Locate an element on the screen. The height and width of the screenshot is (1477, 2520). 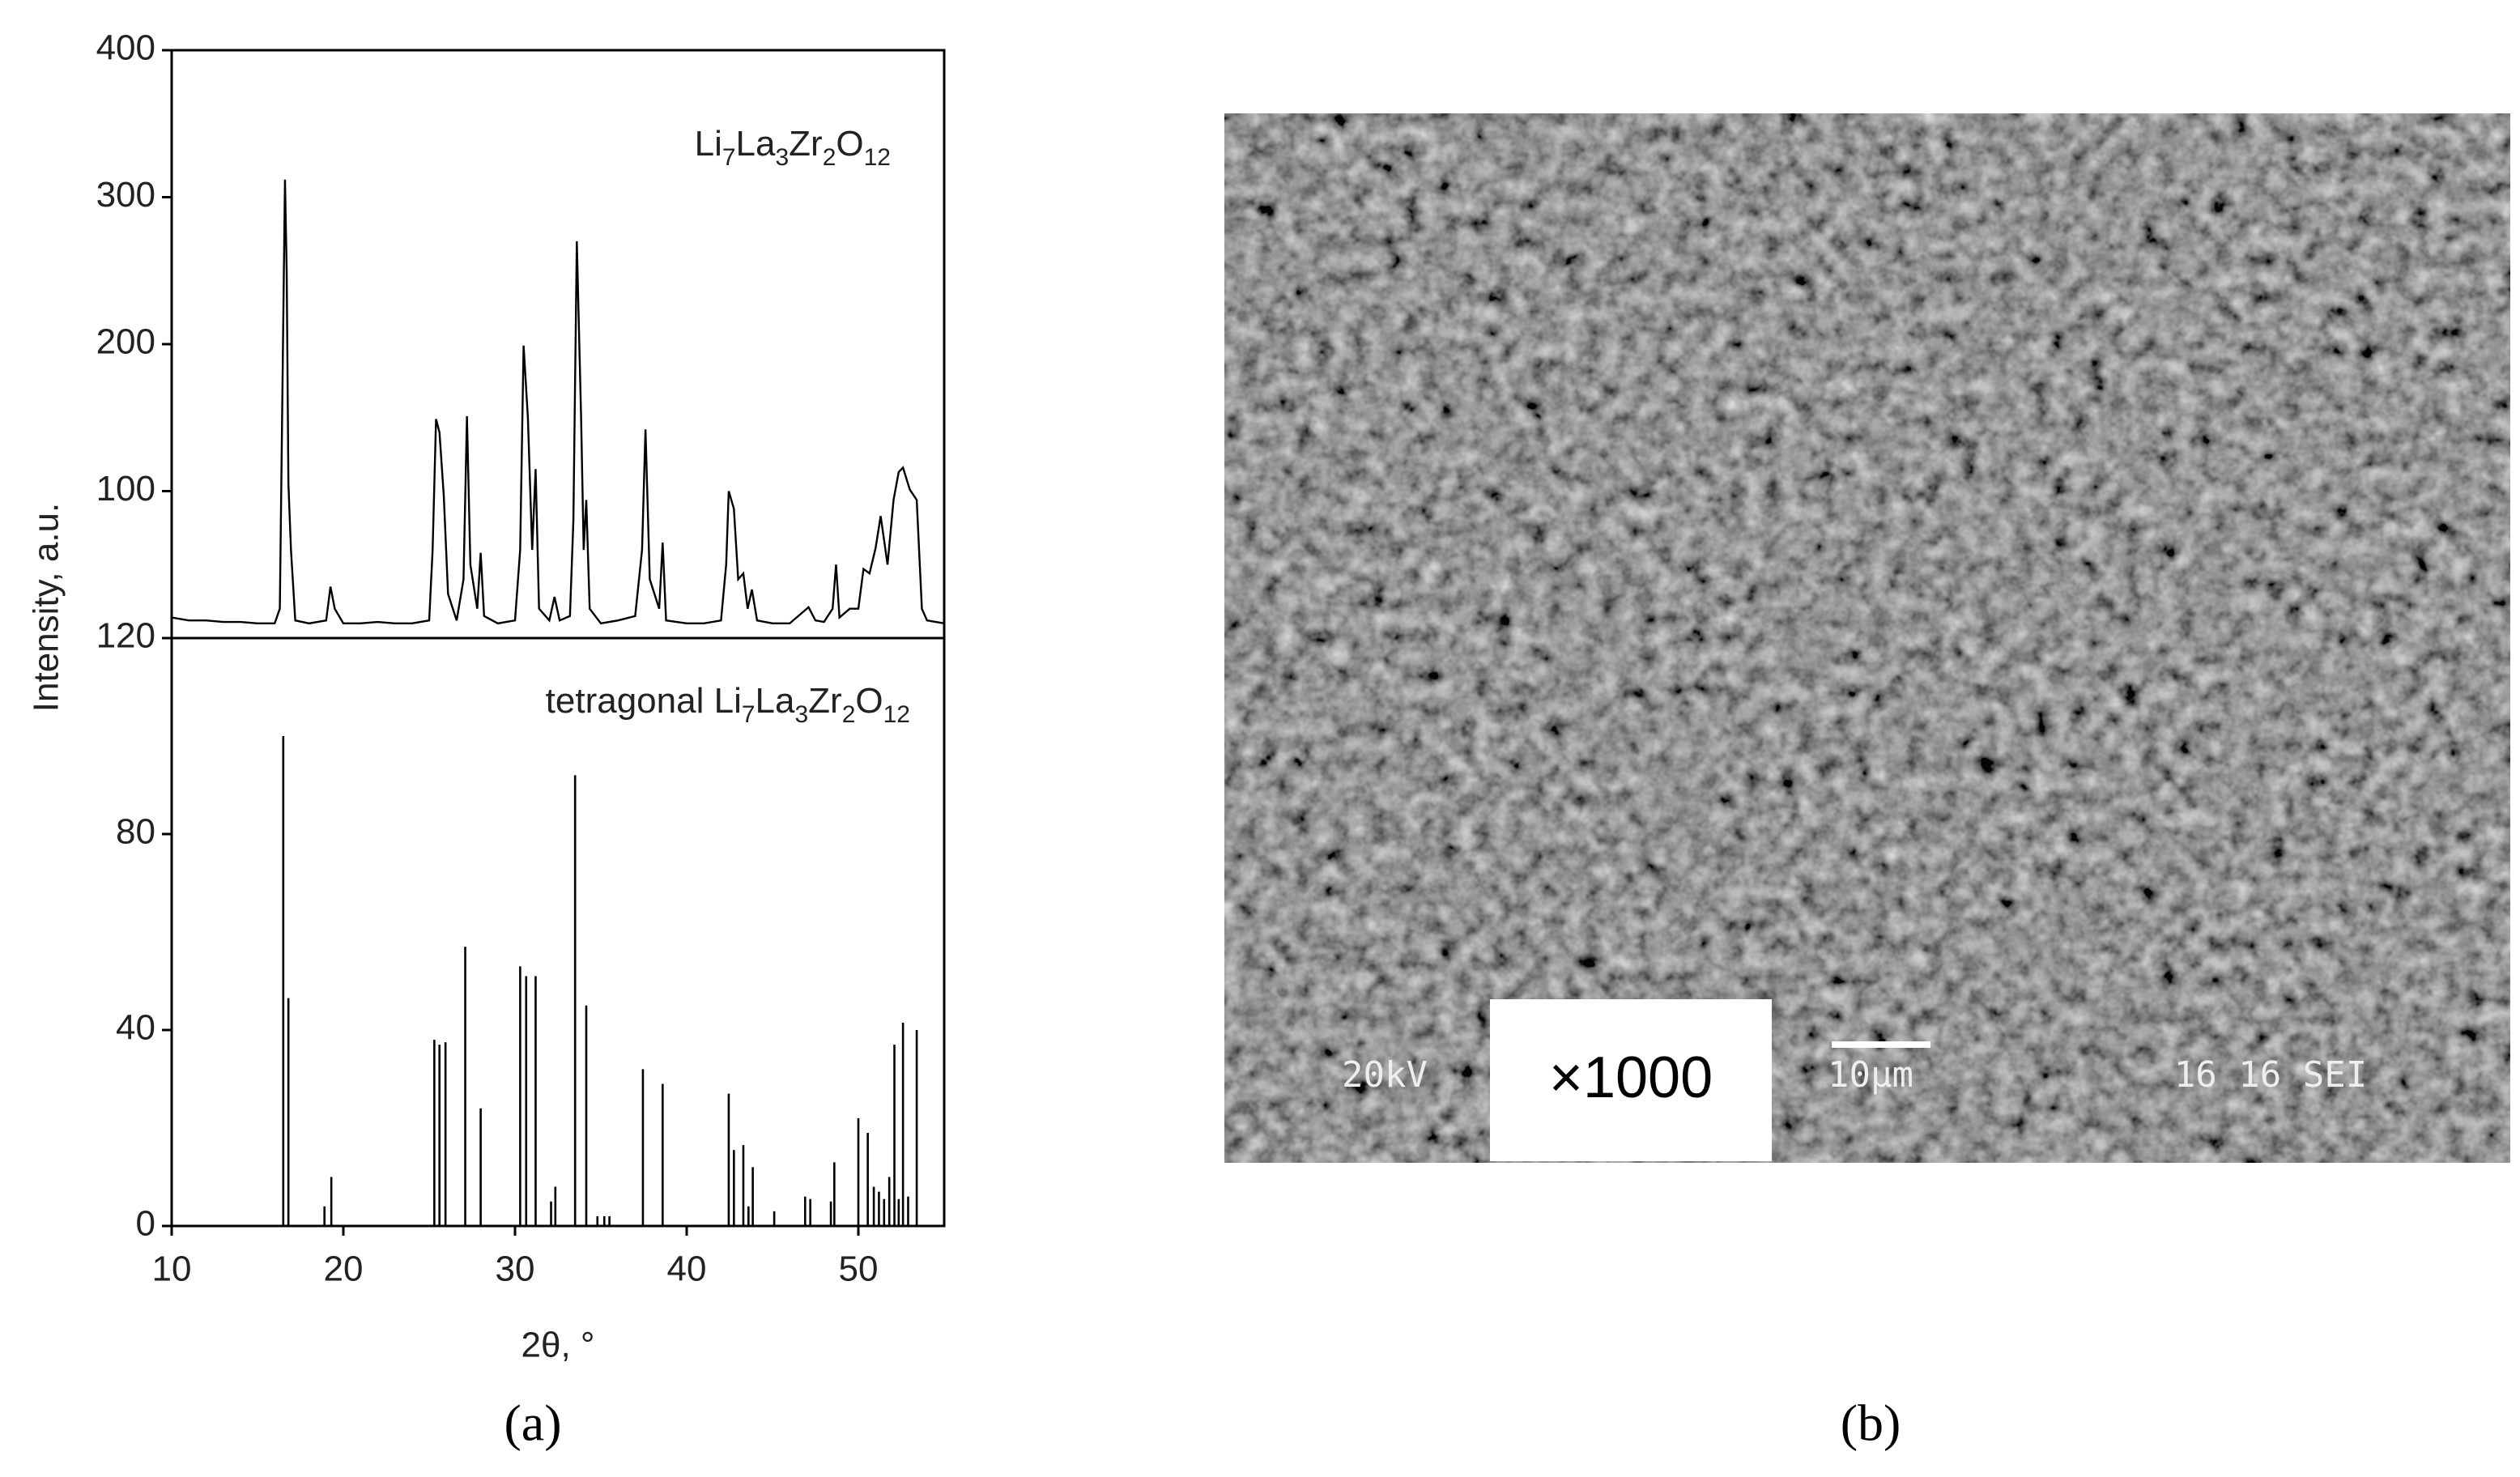
annotation: tetragonal Li7La3Zr2O12 is located at coordinates (728, 705).